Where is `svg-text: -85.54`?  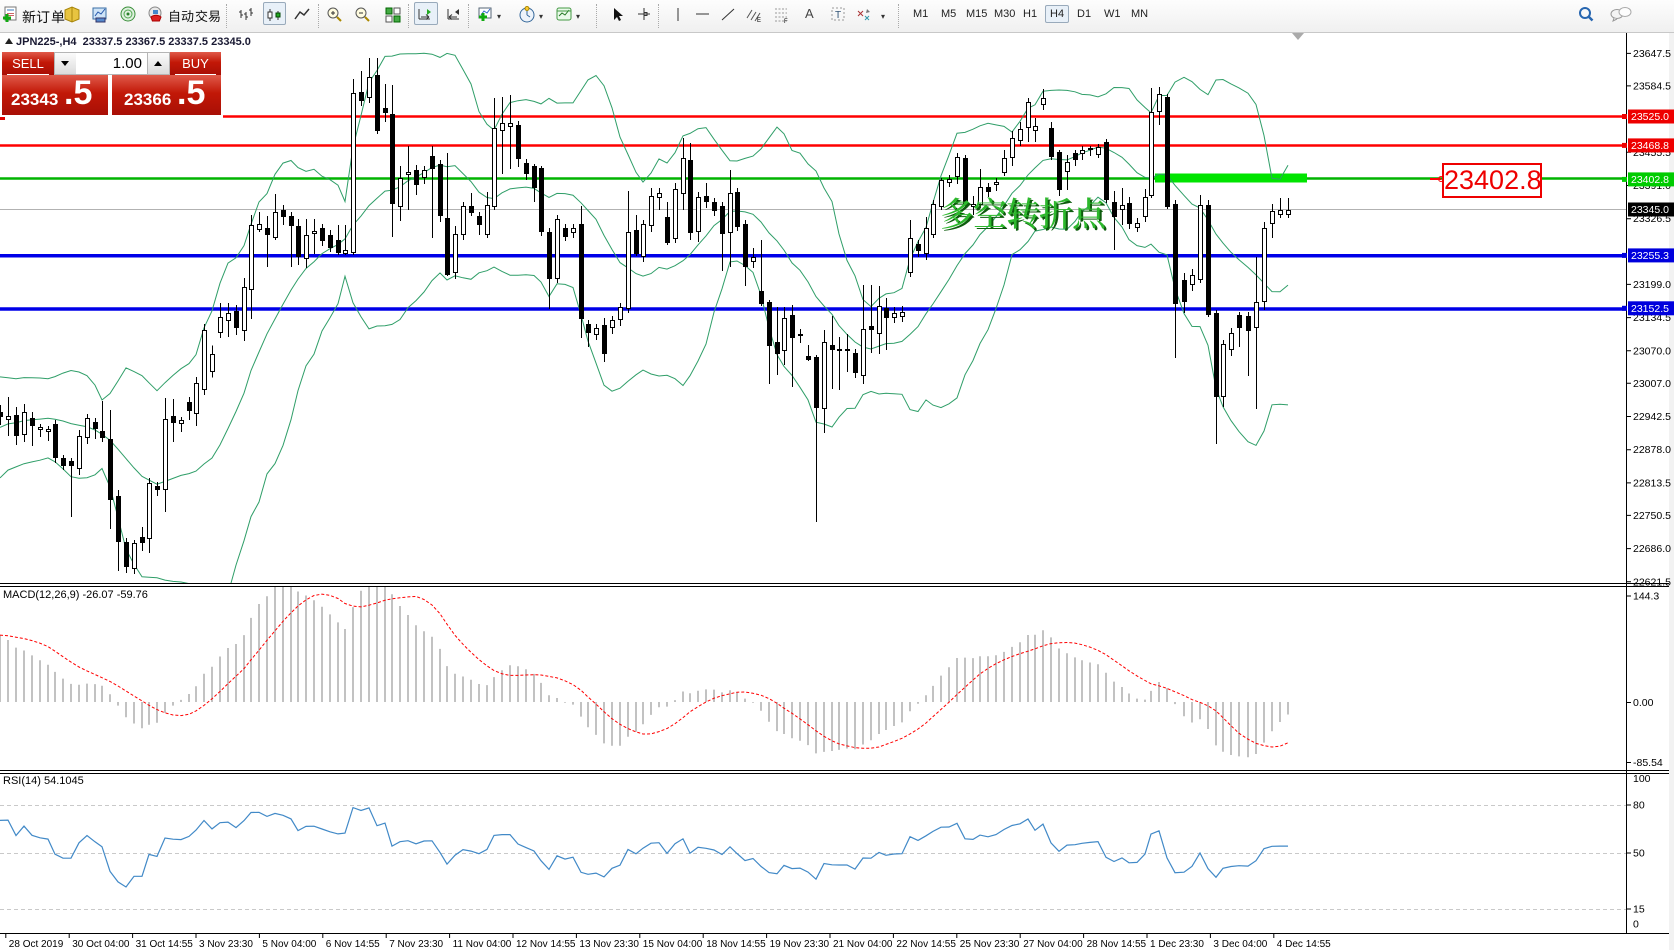 svg-text: -85.54 is located at coordinates (1648, 763).